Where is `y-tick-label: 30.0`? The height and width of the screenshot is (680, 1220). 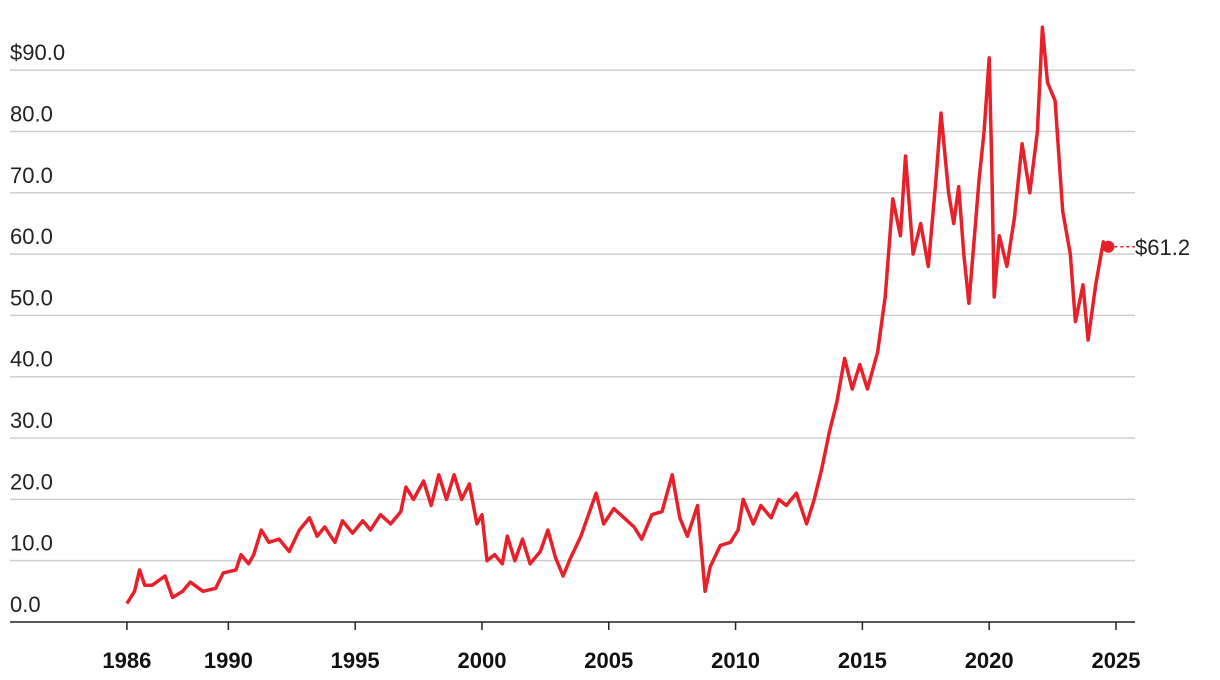 y-tick-label: 30.0 is located at coordinates (31, 420).